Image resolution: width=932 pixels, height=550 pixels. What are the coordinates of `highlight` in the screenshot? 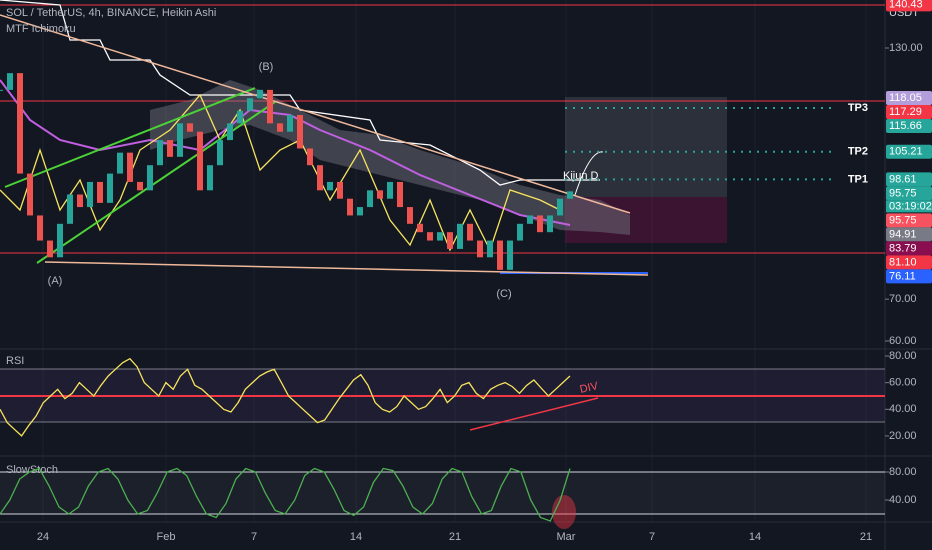 It's located at (564, 512).